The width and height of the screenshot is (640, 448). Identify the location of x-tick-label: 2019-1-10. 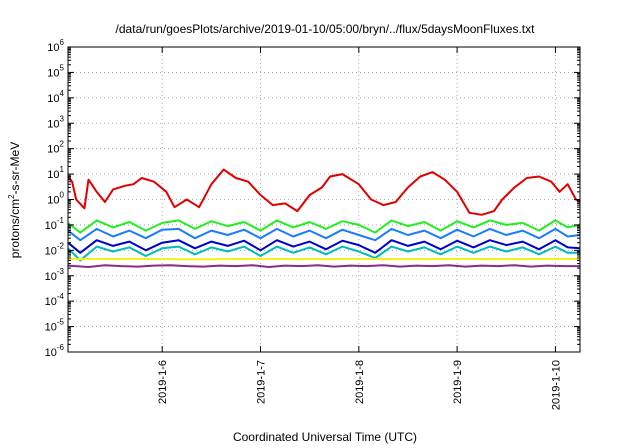
(556, 385).